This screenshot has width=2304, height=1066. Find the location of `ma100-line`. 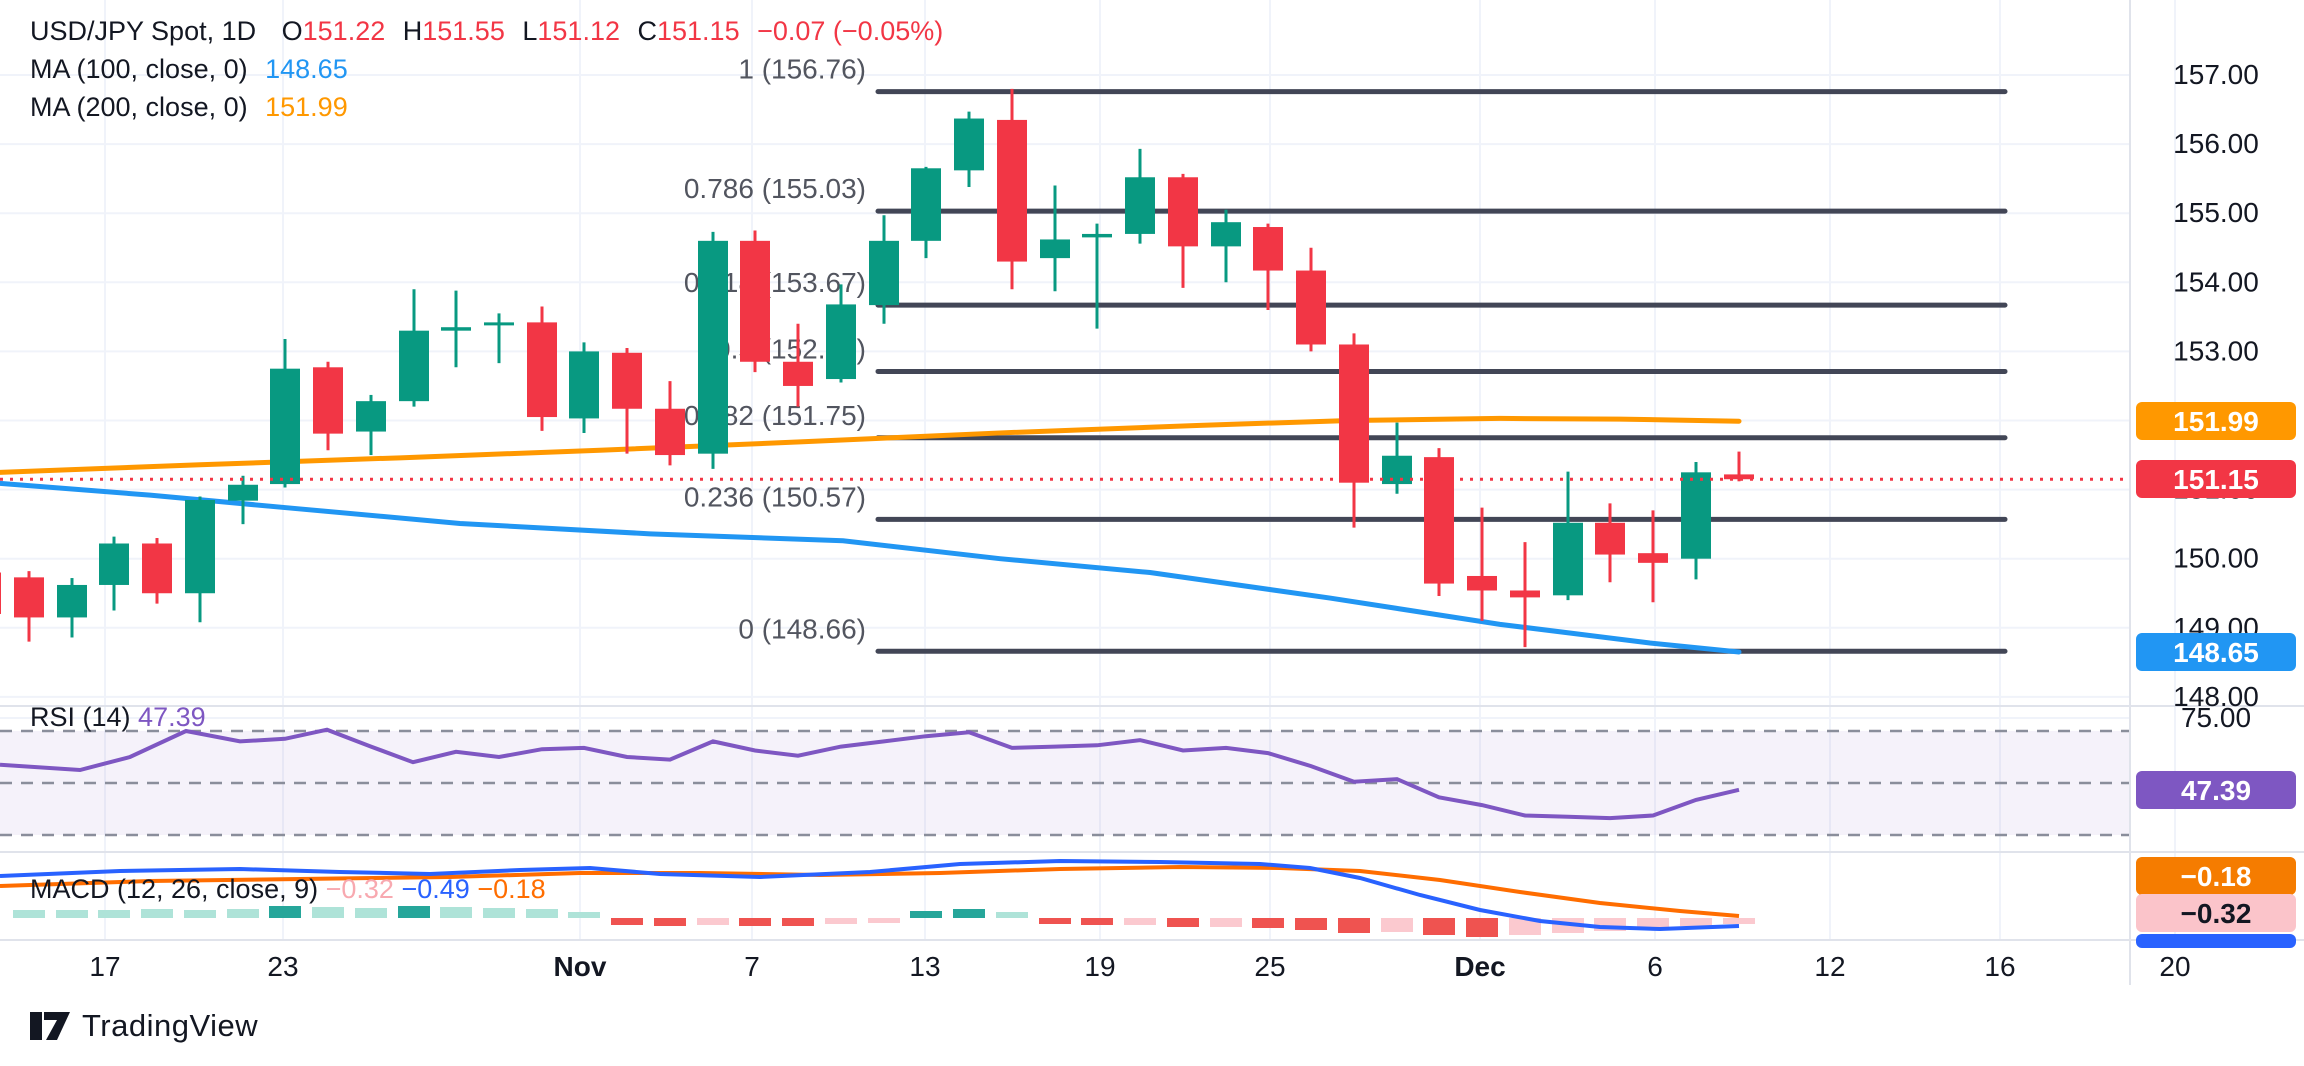

ma100-line is located at coordinates (871, 567).